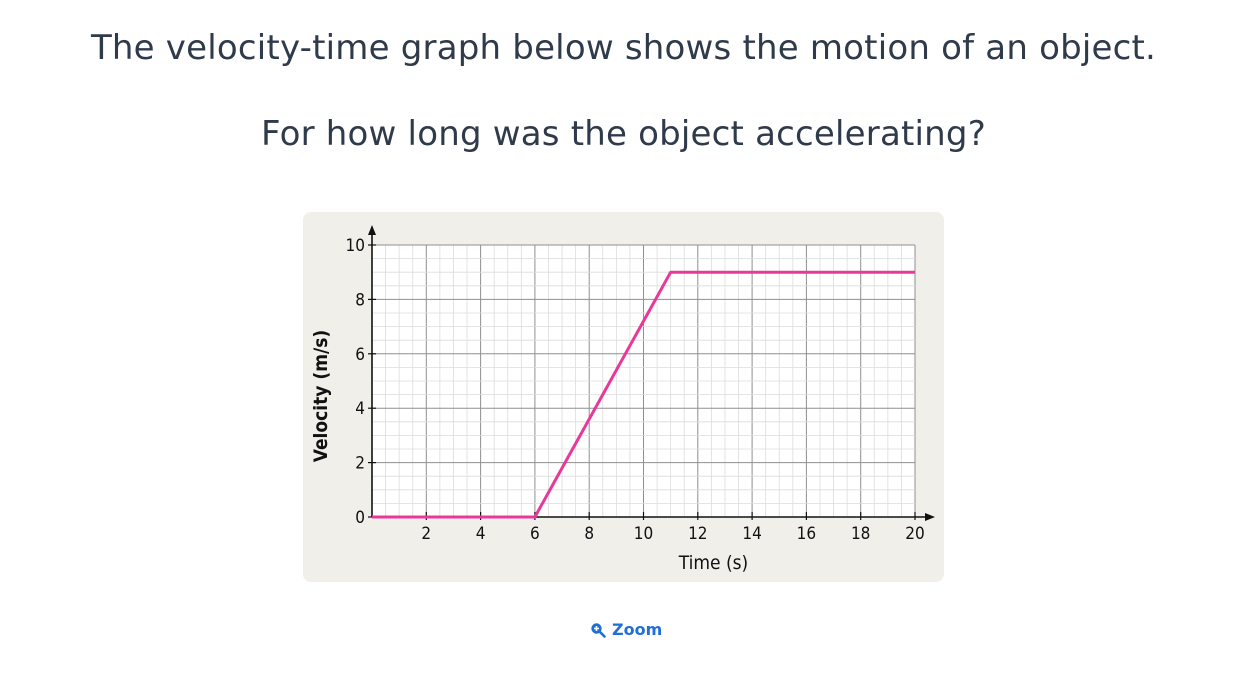  I want to click on x-tick-label: 12, so click(697, 534).